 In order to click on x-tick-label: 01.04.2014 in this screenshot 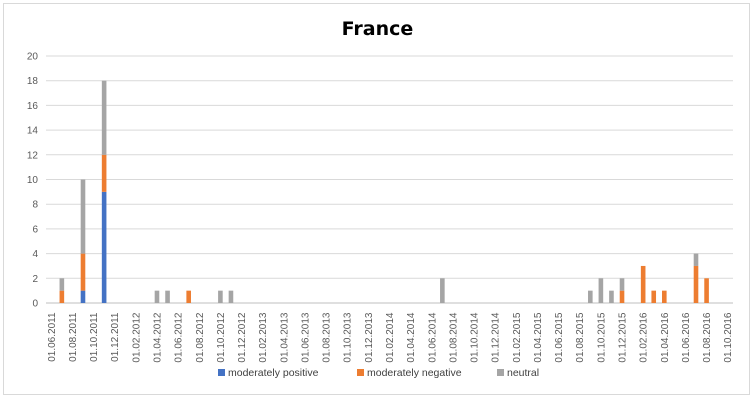, I will do `click(411, 337)`.